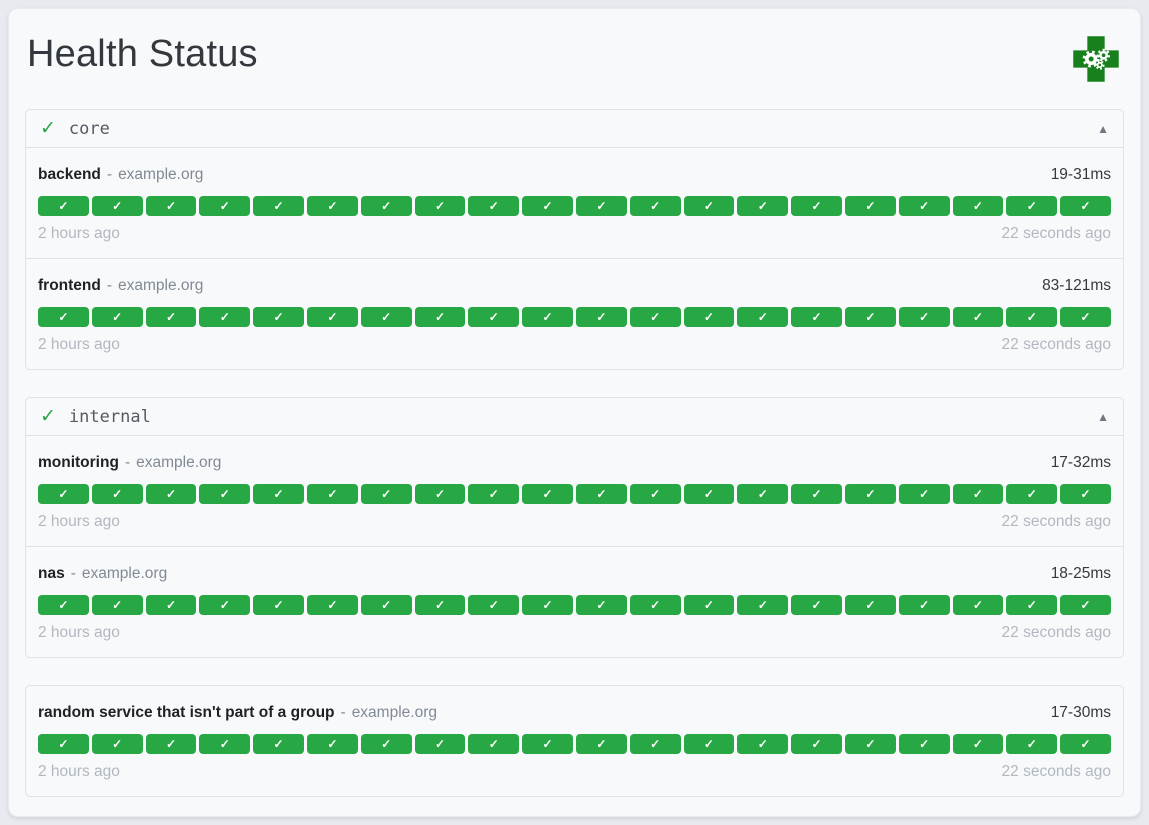  I want to click on group-header-internal: ✓ internal ▲, so click(574, 417).